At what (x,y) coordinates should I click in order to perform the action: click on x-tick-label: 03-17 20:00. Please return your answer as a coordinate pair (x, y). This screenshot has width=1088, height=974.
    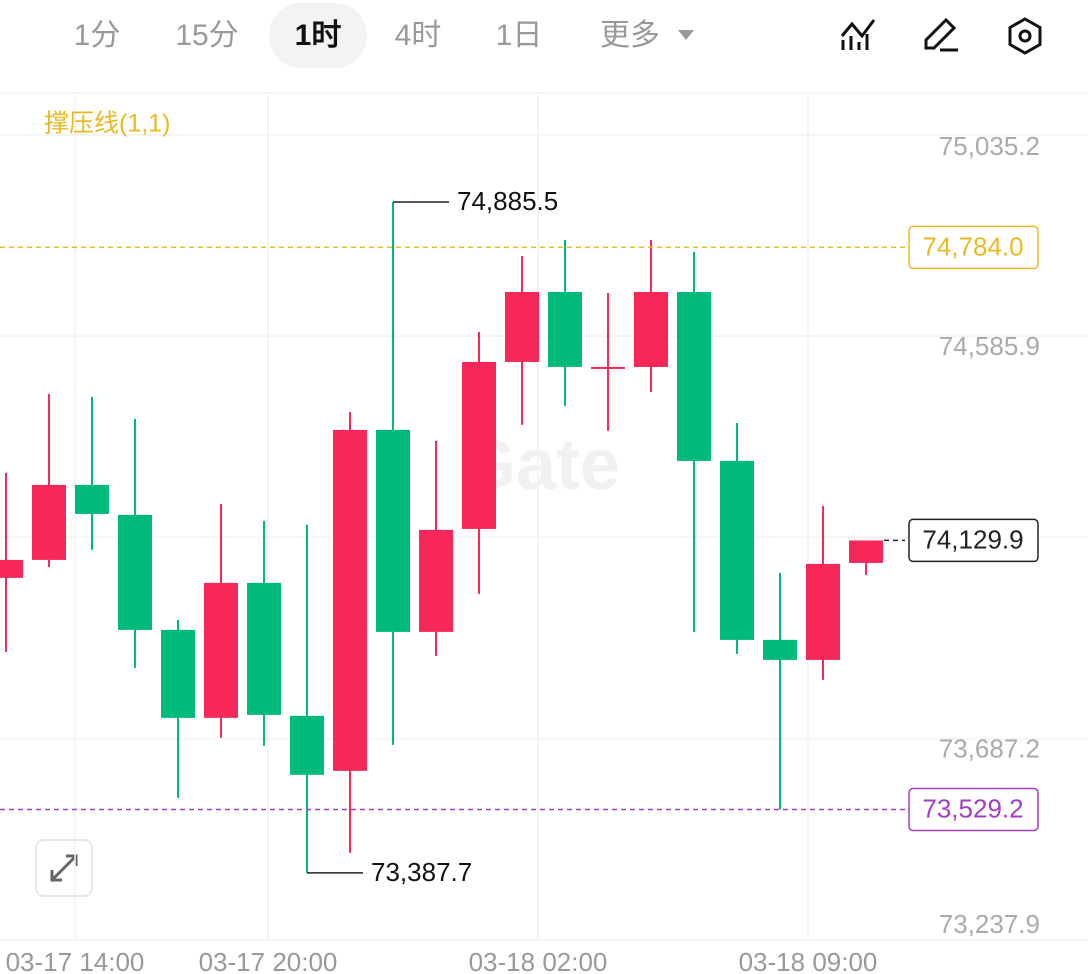
    Looking at the image, I should click on (268, 960).